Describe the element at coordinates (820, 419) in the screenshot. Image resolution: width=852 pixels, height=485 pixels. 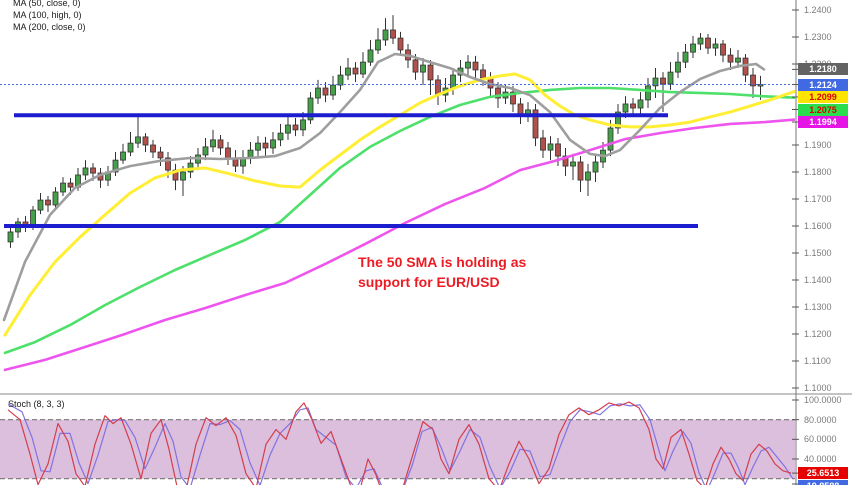
I see `stoch-tick-label: 80.0000` at that location.